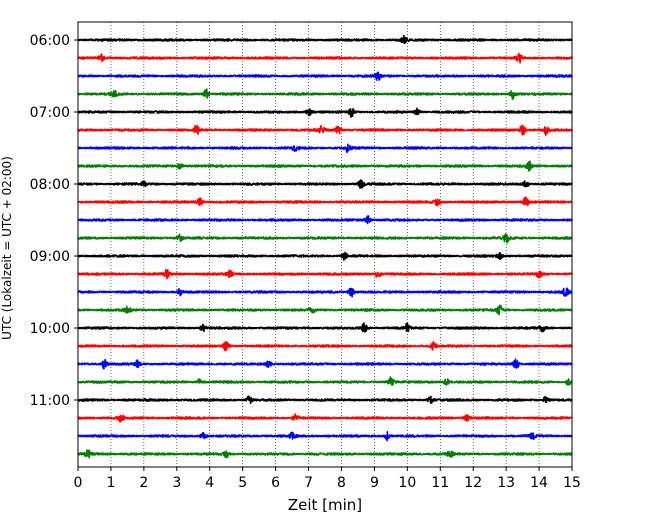 The height and width of the screenshot is (520, 650). I want to click on x-tick-label: 5, so click(242, 483).